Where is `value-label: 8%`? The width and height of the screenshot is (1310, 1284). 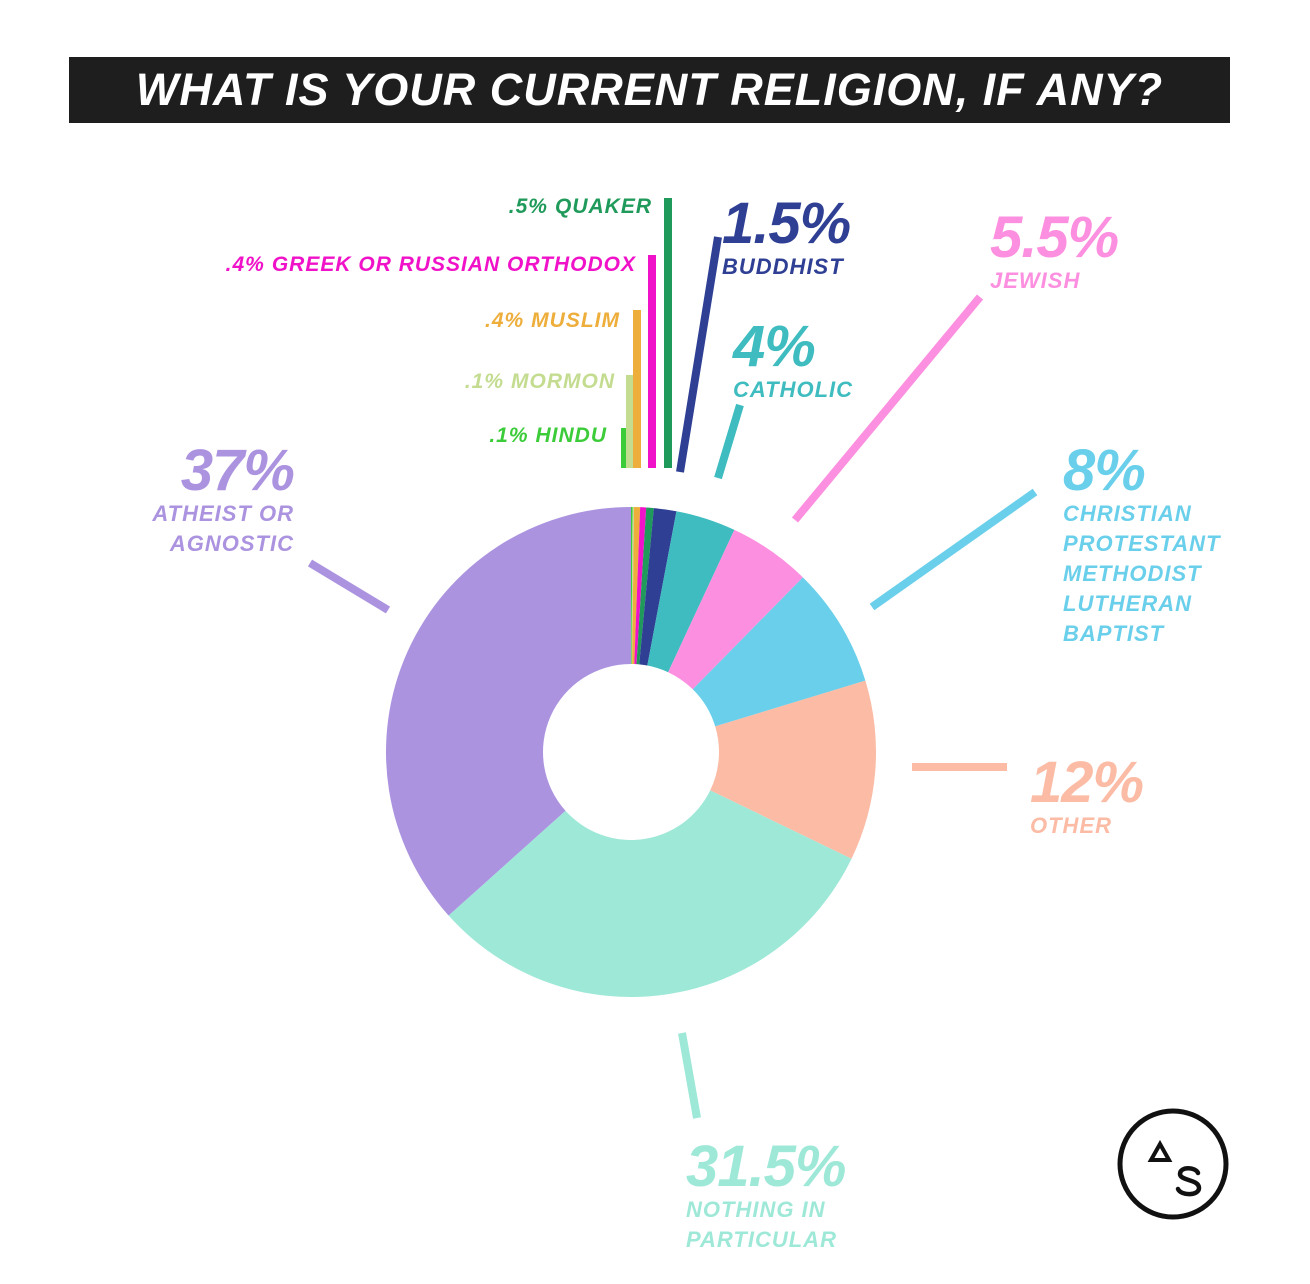
value-label: 8% is located at coordinates (1104, 470).